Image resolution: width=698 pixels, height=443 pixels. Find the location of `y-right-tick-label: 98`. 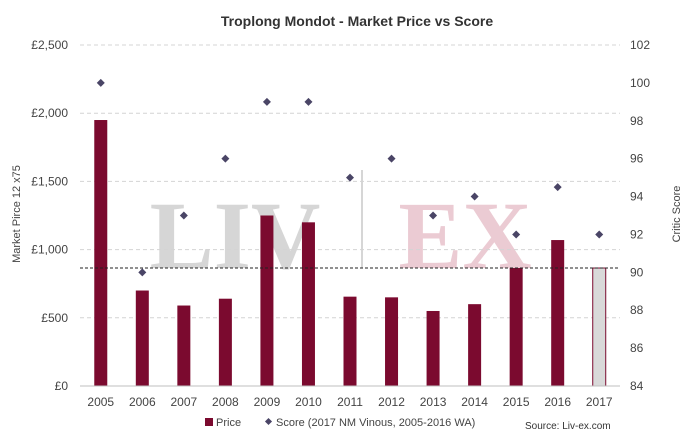

y-right-tick-label: 98 is located at coordinates (637, 121).